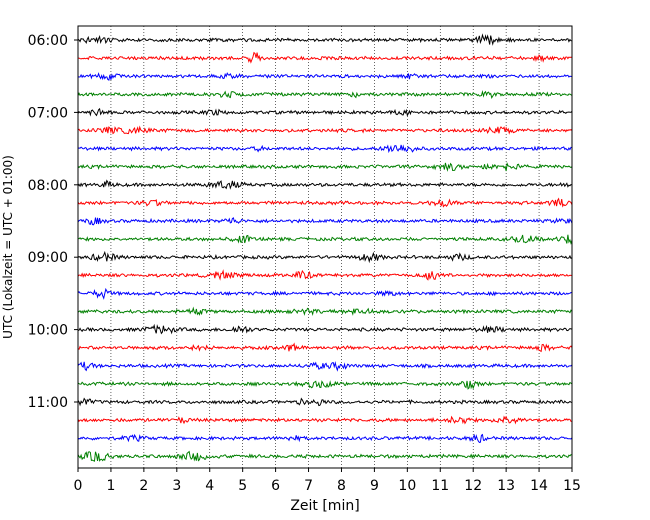 The image size is (650, 520). What do you see at coordinates (327, 481) in the screenshot?
I see `x-ticks: 0 1 2 3 4 5 6 7 8 9 10 11 12 13 14 15` at bounding box center [327, 481].